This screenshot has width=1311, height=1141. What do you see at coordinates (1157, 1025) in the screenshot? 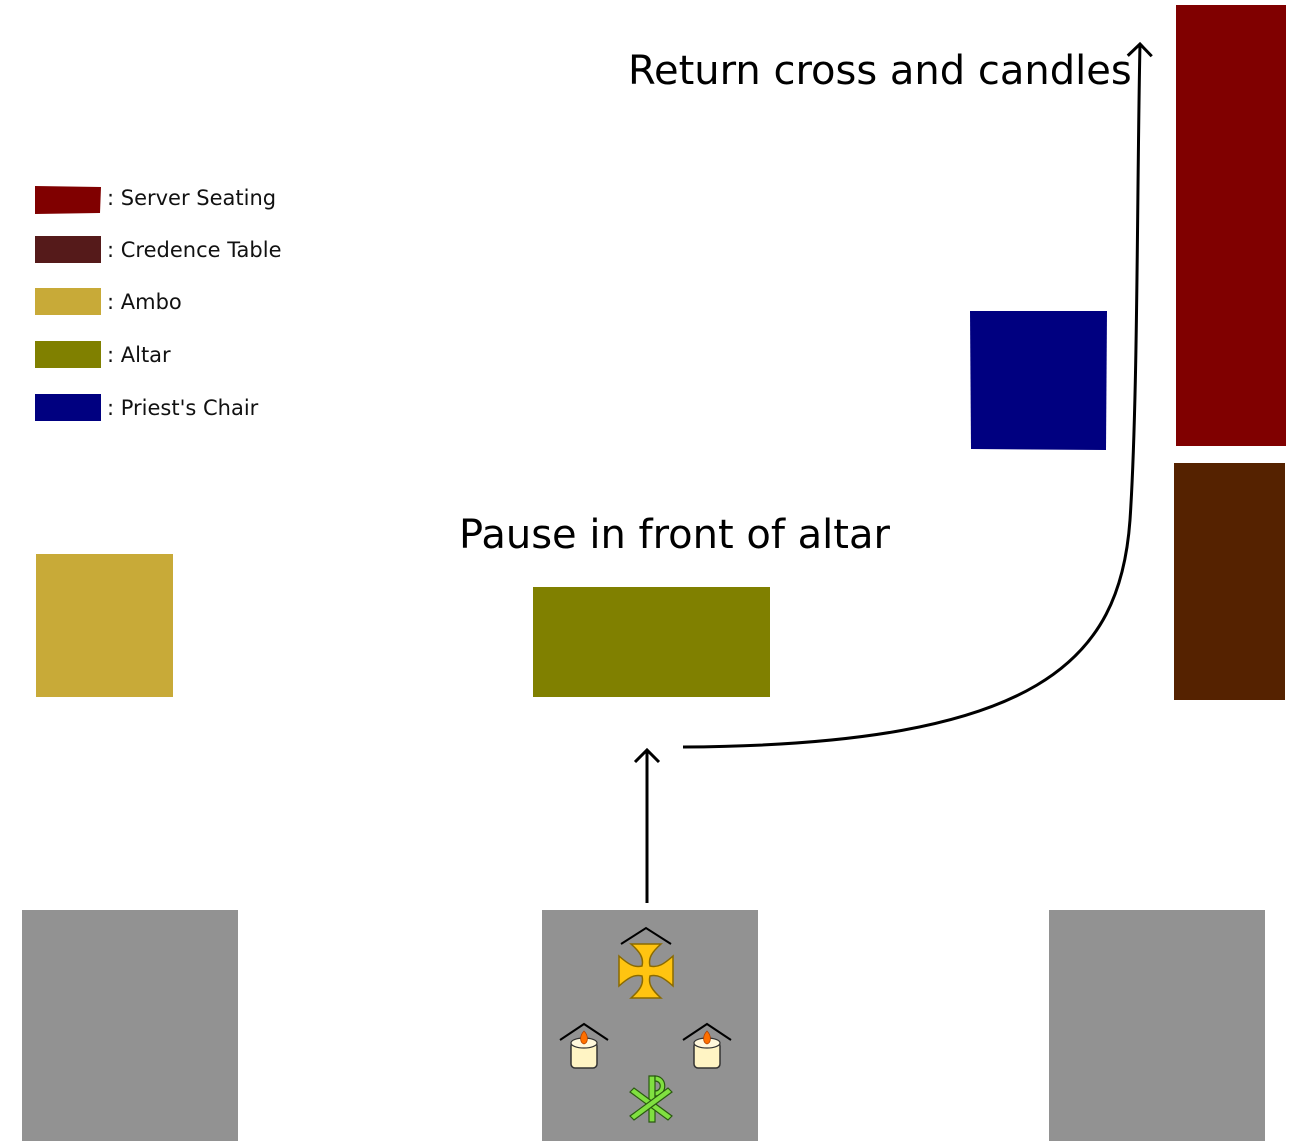
I see `pew-right` at bounding box center [1157, 1025].